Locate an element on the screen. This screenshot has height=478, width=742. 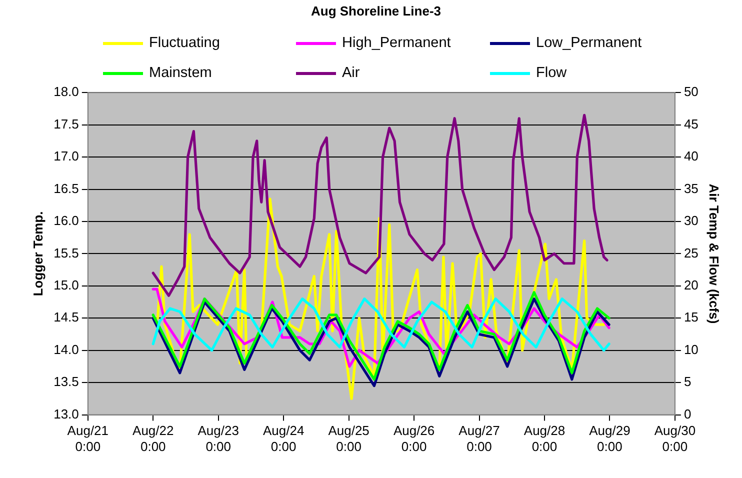
y-tick-label: 14.0 is located at coordinates (66, 349).